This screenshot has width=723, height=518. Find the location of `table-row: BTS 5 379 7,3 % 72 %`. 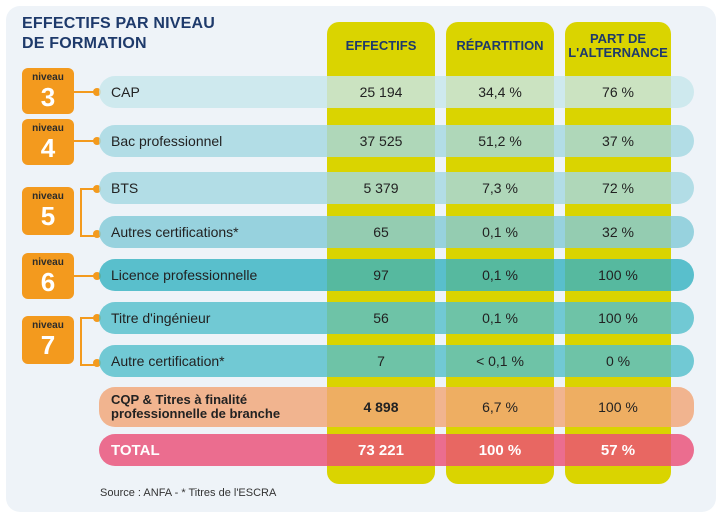

table-row: BTS 5 379 7,3 % 72 % is located at coordinates (396, 188).